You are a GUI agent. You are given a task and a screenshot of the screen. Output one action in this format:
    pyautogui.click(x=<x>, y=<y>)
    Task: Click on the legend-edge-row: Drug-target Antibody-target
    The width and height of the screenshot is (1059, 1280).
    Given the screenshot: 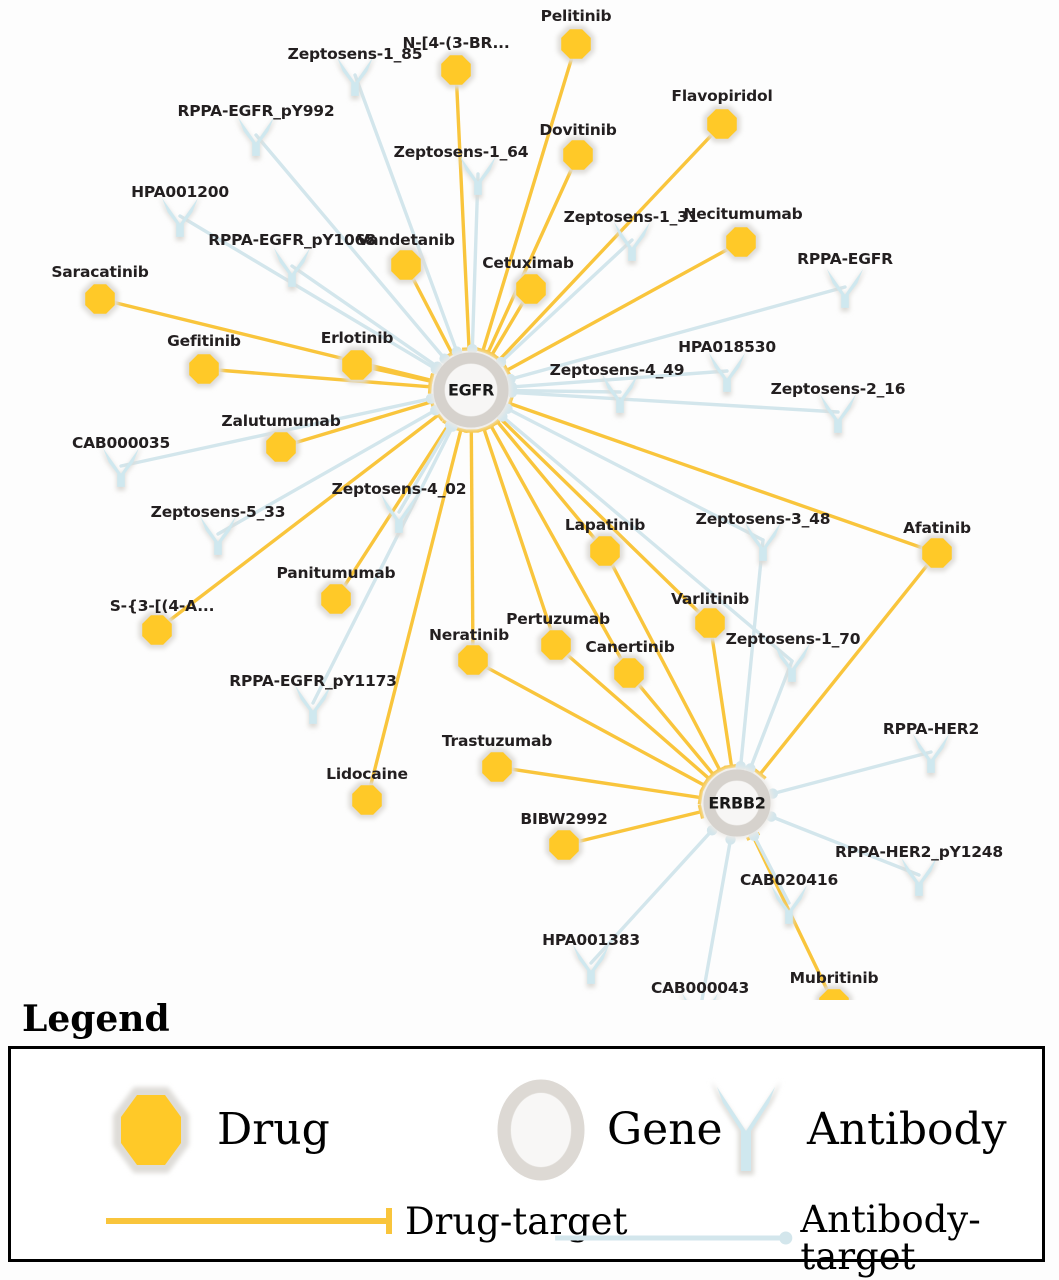 What is the action you would take?
    pyautogui.click(x=526, y=1238)
    